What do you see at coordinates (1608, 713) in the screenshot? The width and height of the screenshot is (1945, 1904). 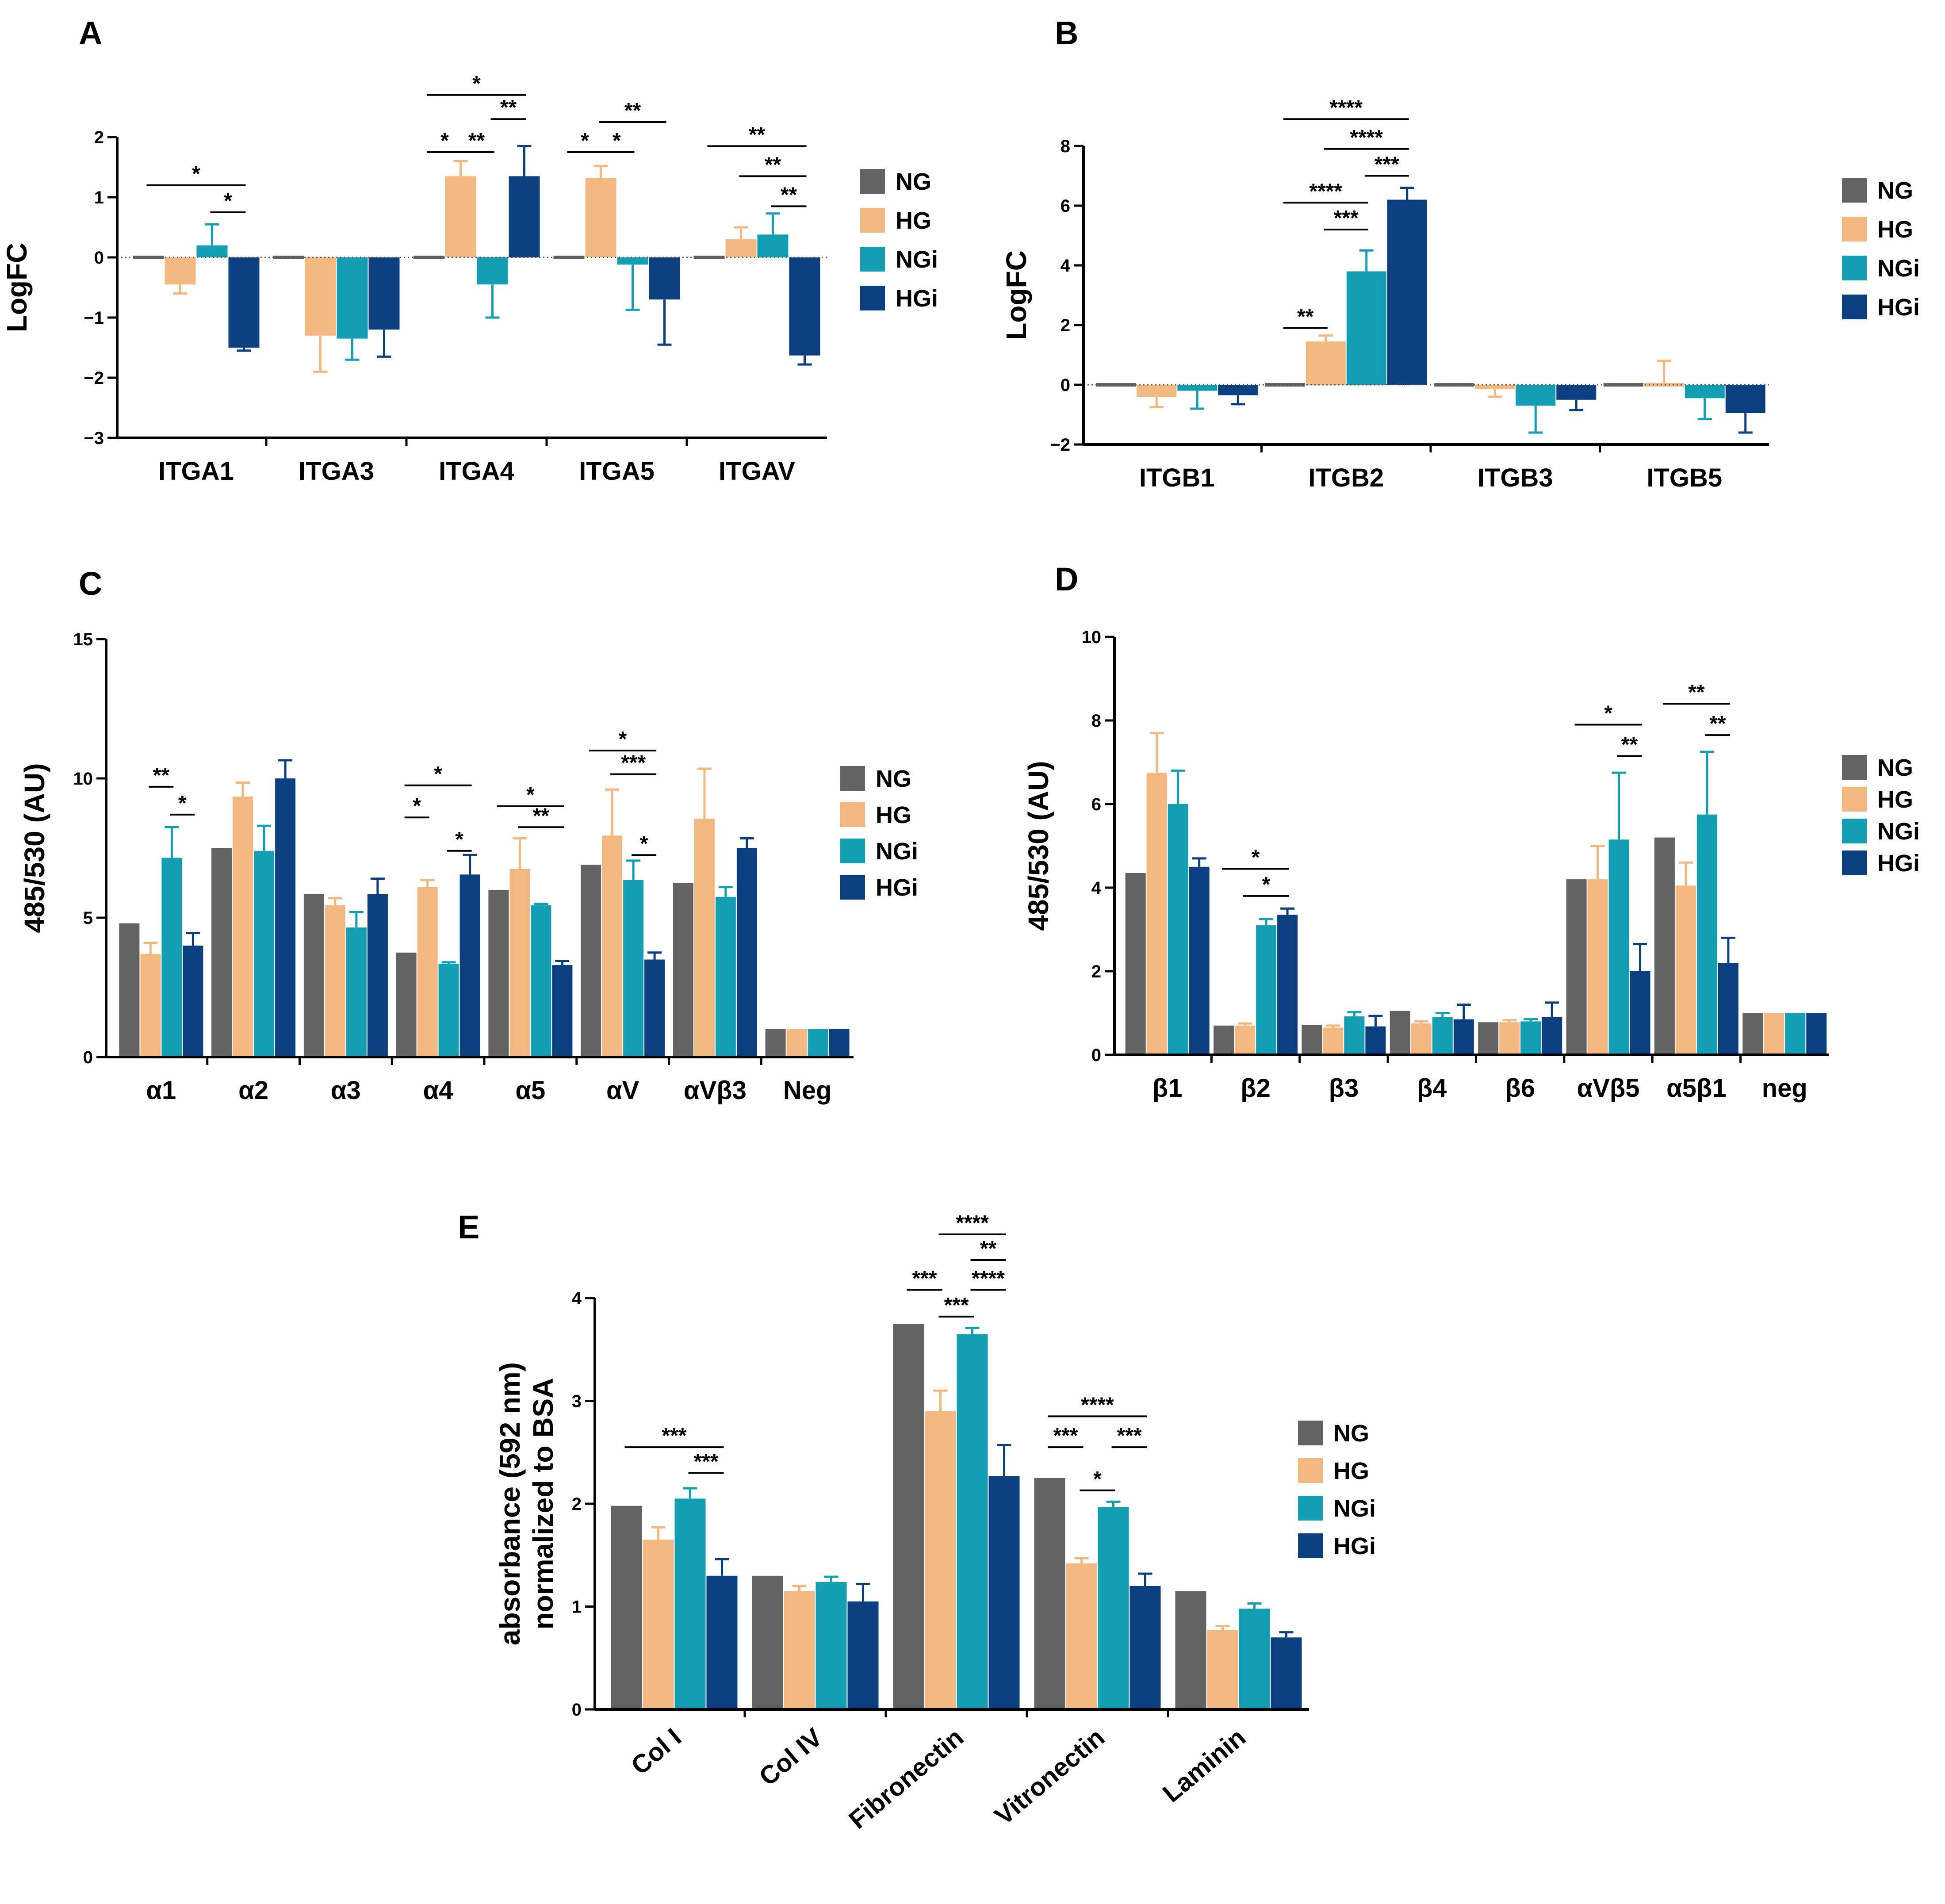 I see `significance-label-d-2: *` at bounding box center [1608, 713].